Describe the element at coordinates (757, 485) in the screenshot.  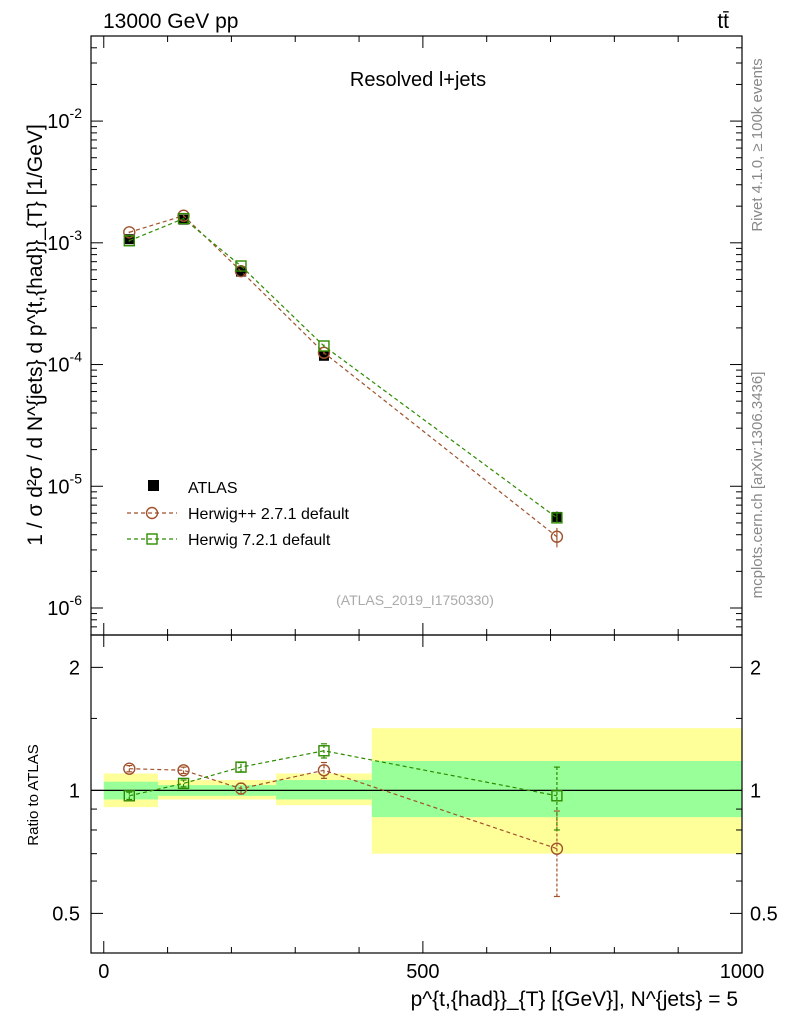
I see `mcplots-reference-label: mcplots.cern.ch [arXiv:1306.3436]` at that location.